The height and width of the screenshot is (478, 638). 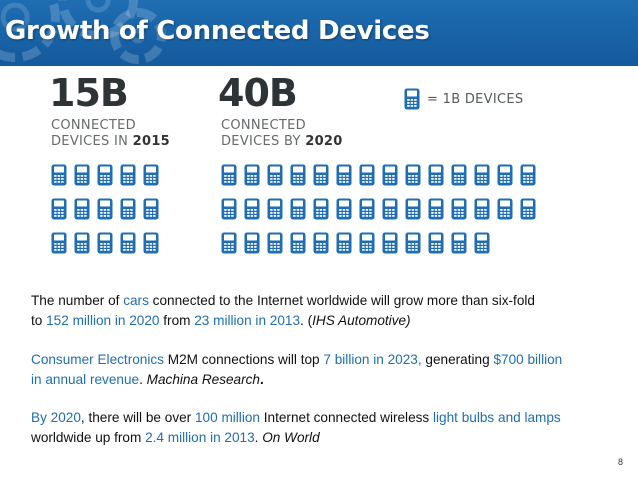 I want to click on caption-prefix: DEVICES BY, so click(x=263, y=141).